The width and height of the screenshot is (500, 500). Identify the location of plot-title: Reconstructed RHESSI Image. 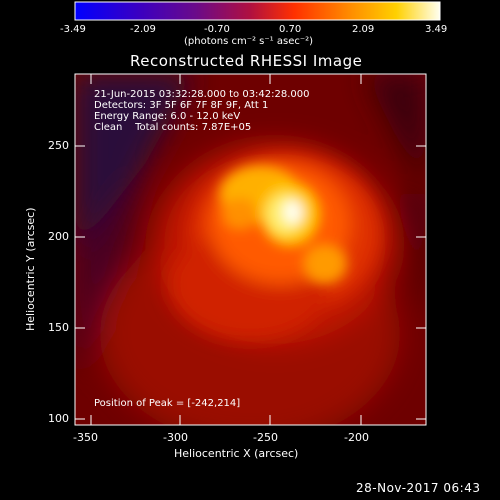
(246, 61).